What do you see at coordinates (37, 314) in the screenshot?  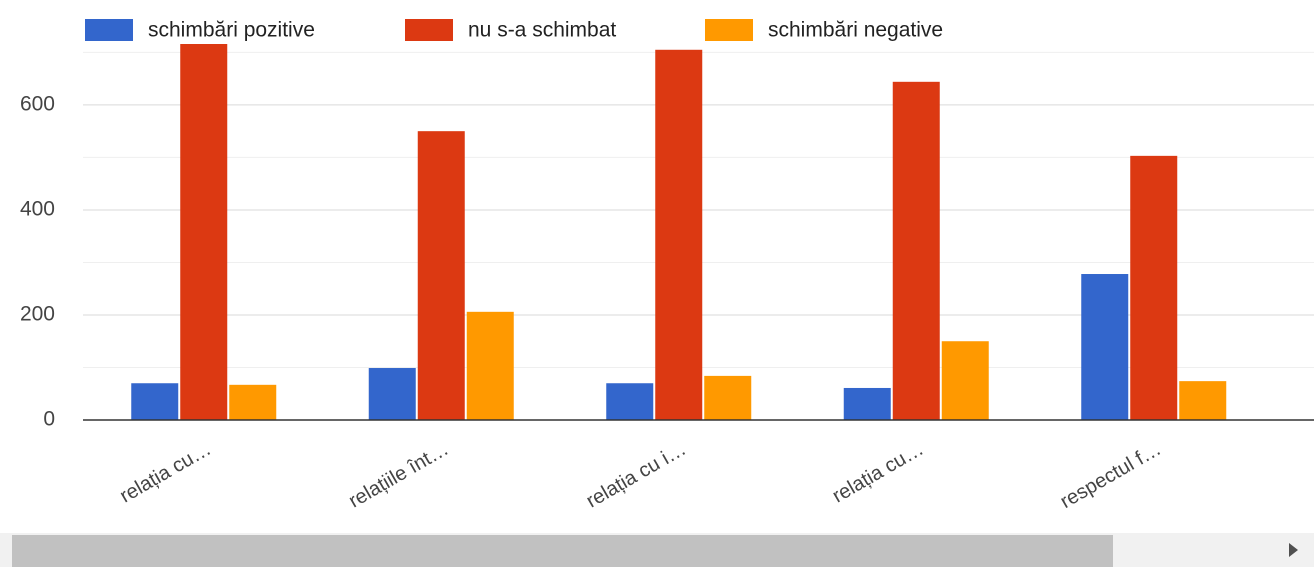 I see `y-tick-label: 200` at bounding box center [37, 314].